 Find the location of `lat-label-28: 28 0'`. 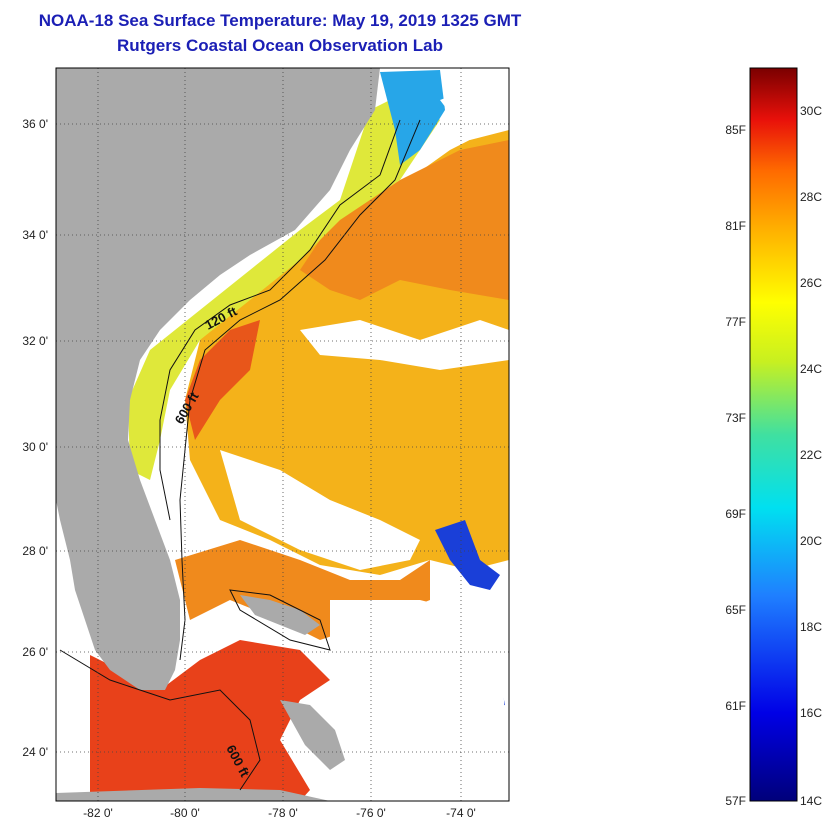

lat-label-28: 28 0' is located at coordinates (35, 551).